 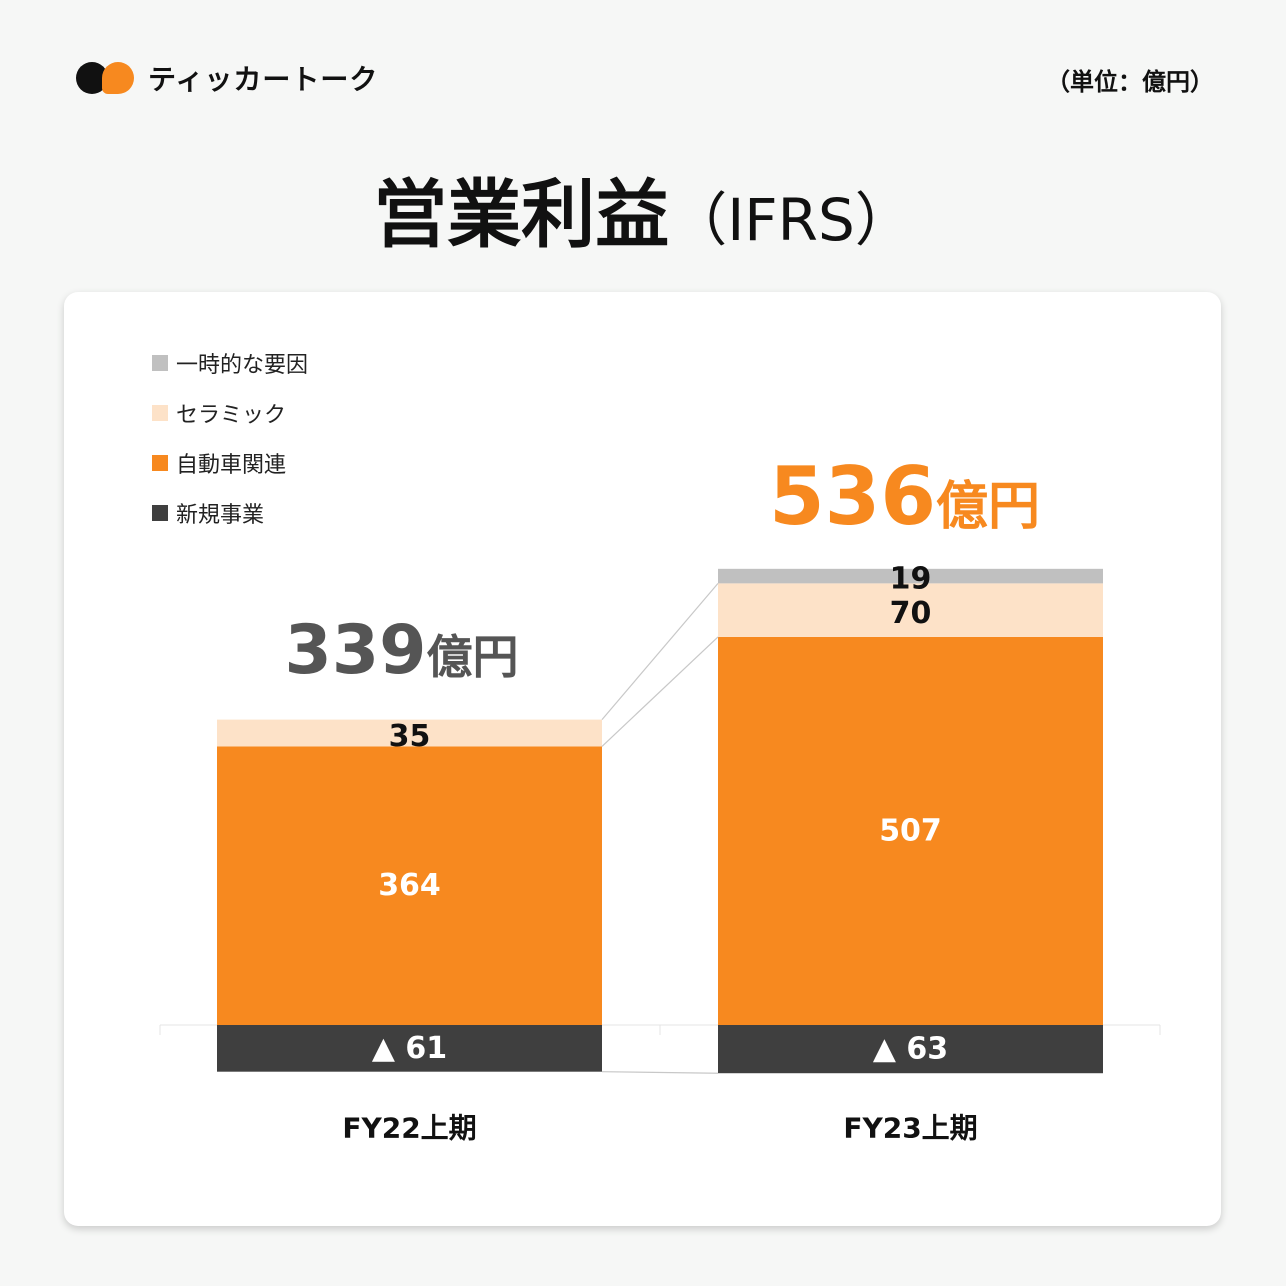 What do you see at coordinates (108, 78) in the screenshot?
I see `logo-icon` at bounding box center [108, 78].